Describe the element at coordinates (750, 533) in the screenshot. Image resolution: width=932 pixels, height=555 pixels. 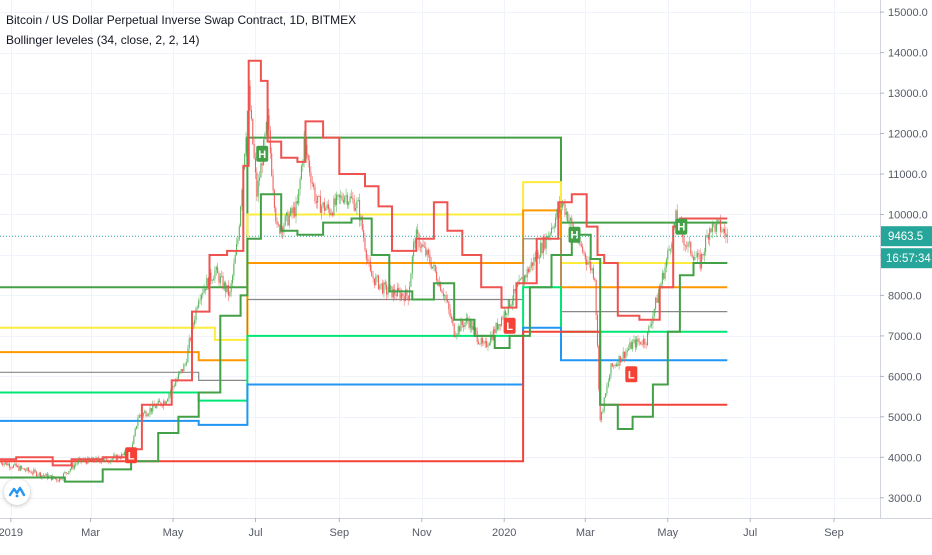
I see `x-tick-label: Jul` at that location.